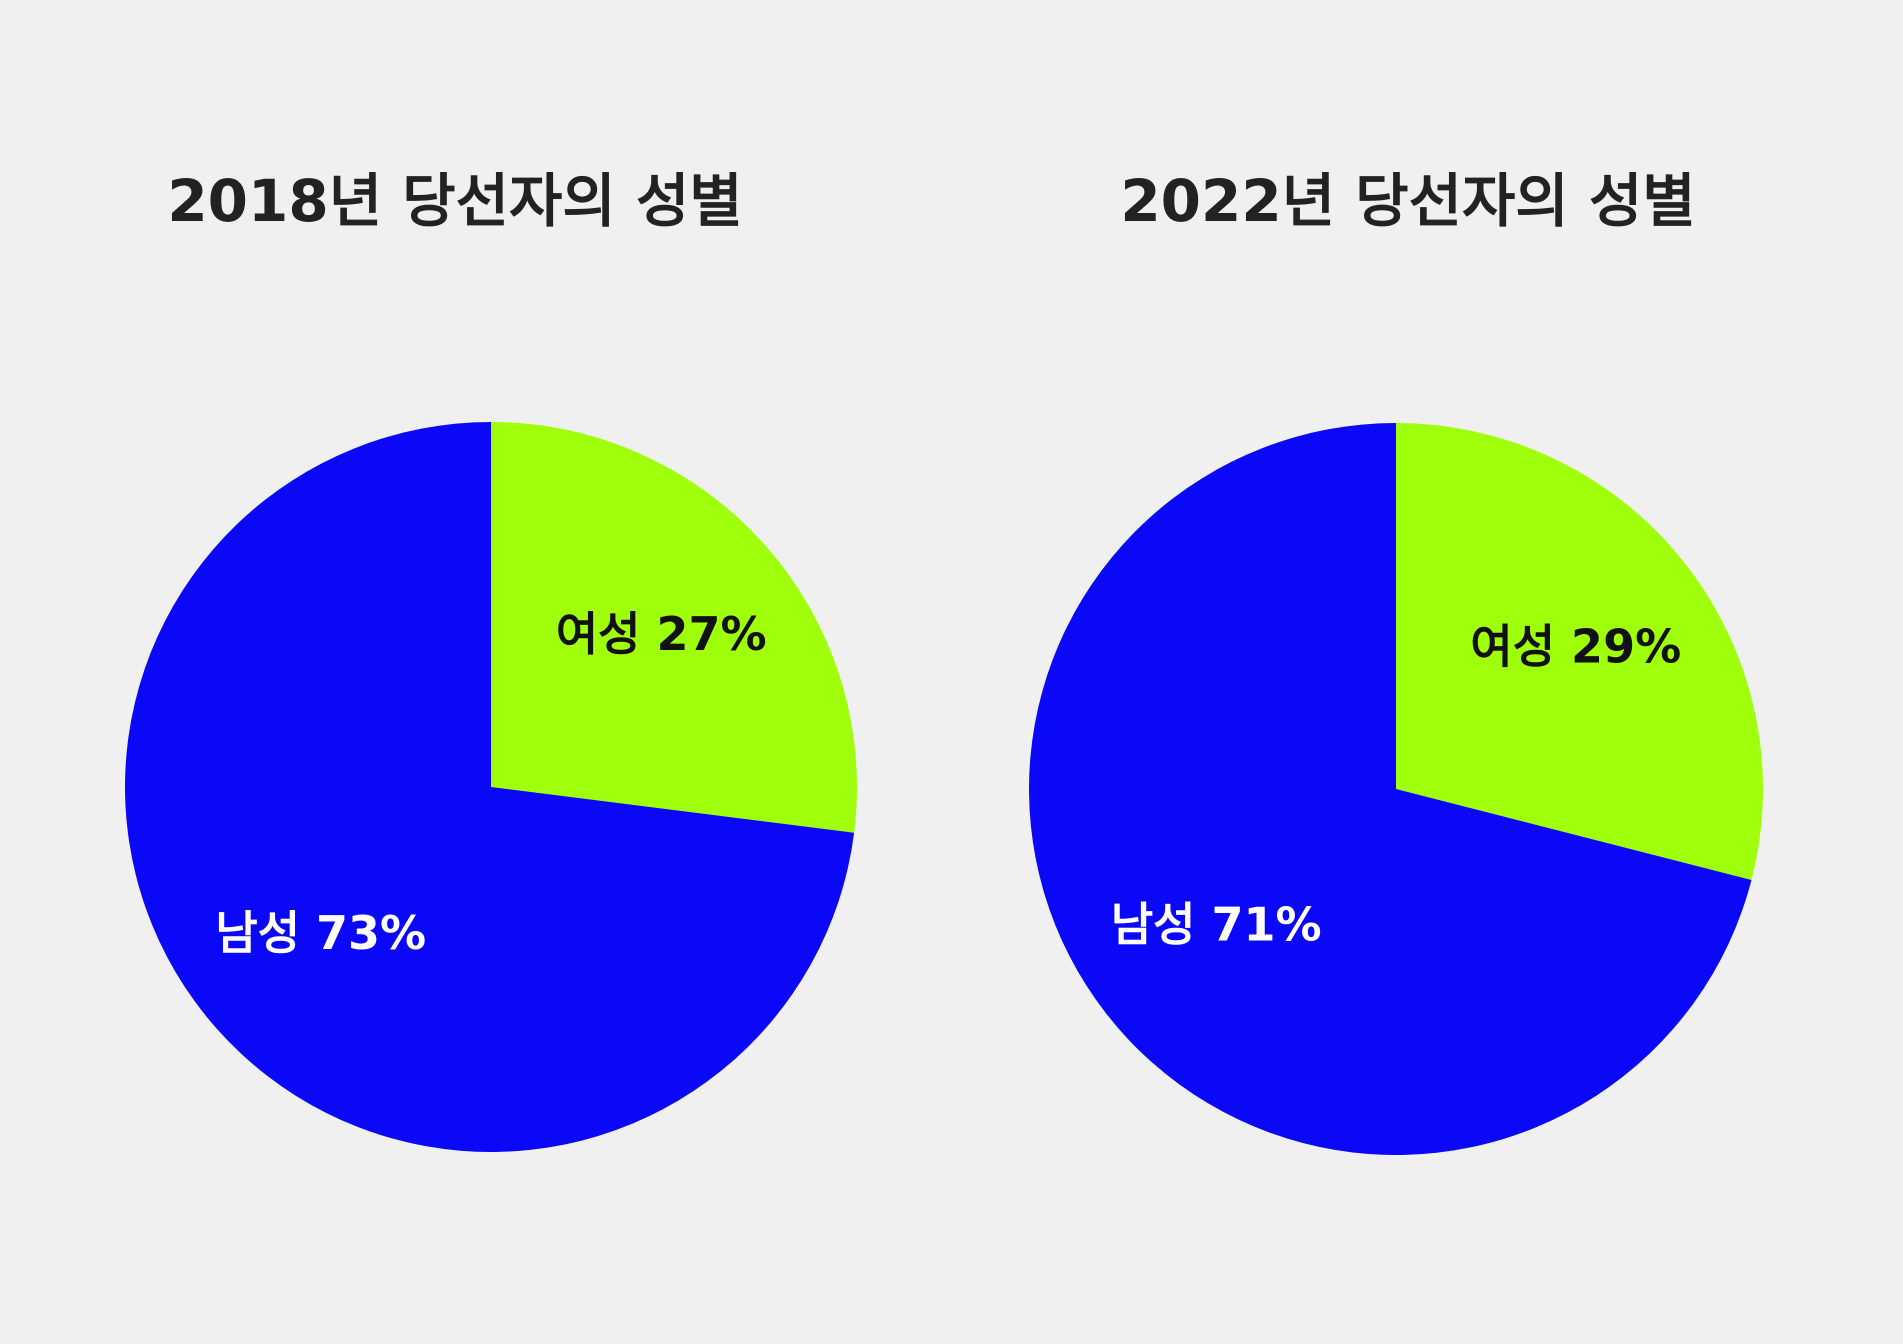 The height and width of the screenshot is (1344, 1903). Describe the element at coordinates (1216, 925) in the screenshot. I see `slice-label-male: 남성 71%` at that location.